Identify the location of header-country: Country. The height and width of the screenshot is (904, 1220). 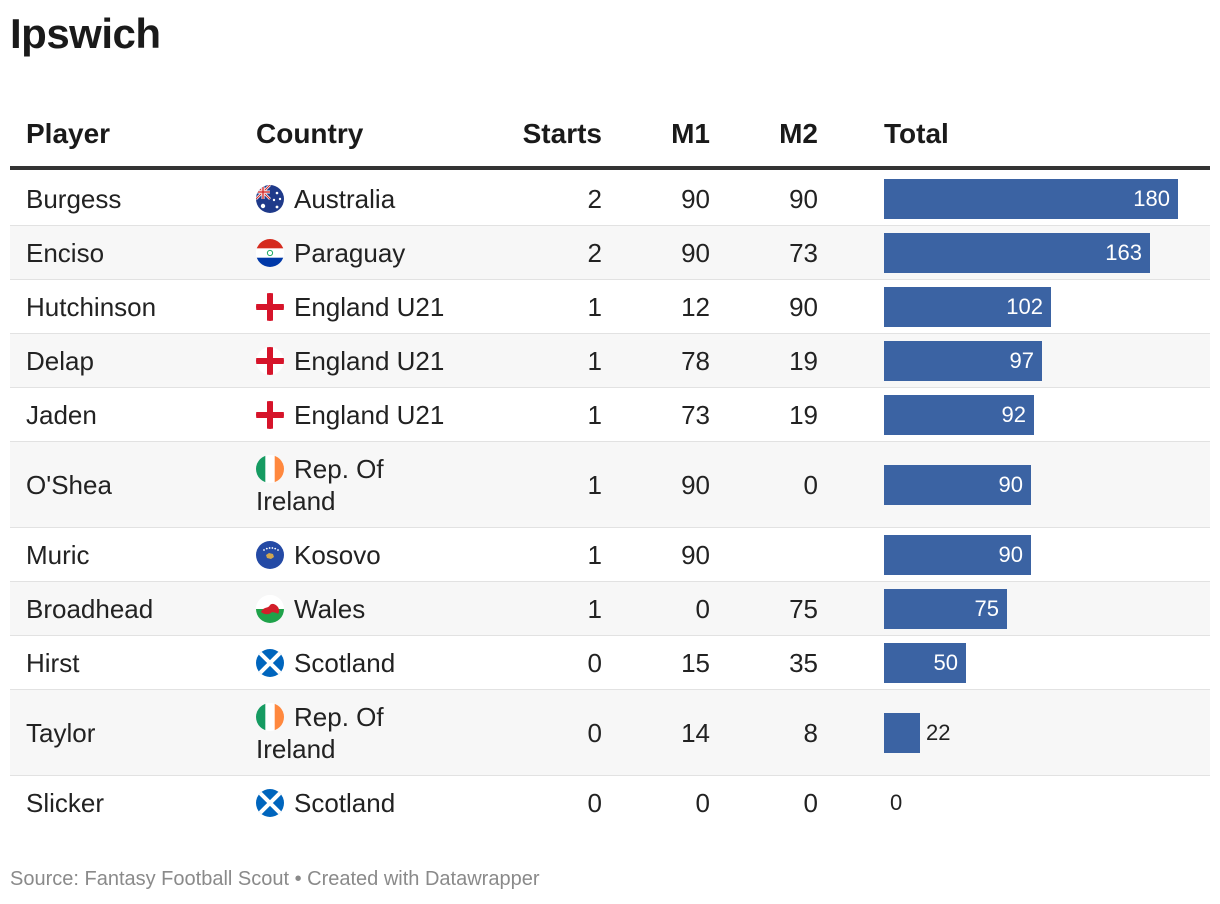
(310, 133).